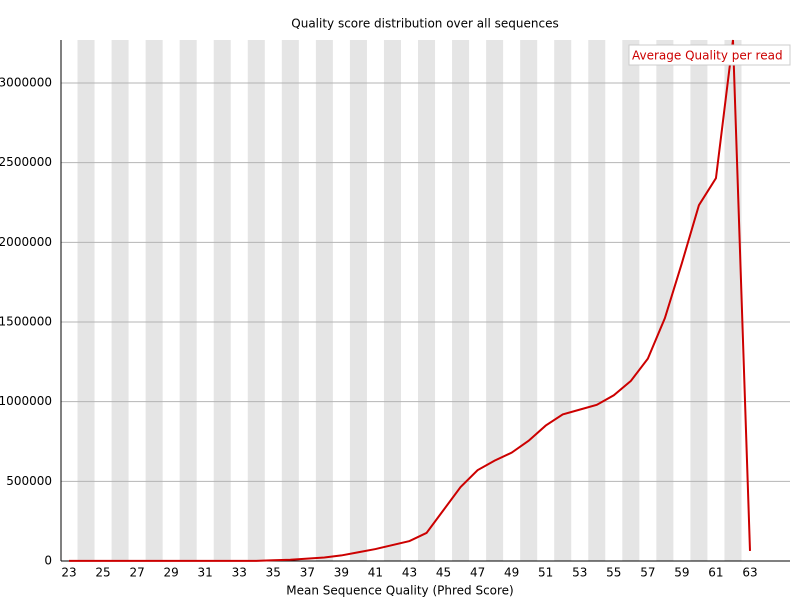  I want to click on x-tick-label: 35, so click(273, 573).